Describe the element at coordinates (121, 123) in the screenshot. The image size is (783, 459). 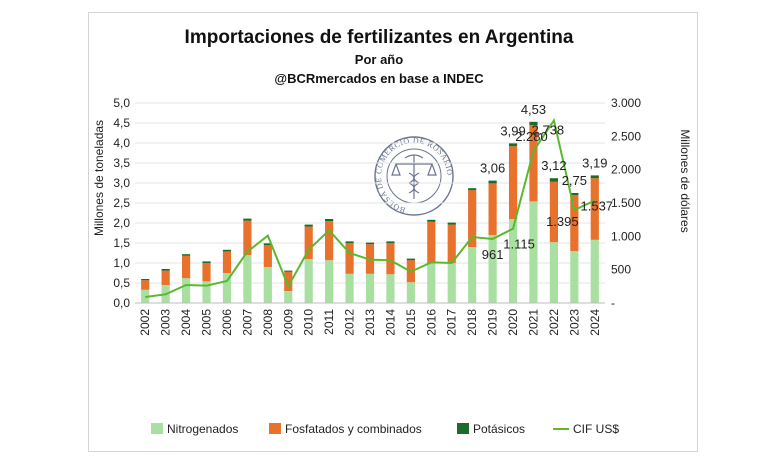
I see `y-tick-label: 4,5` at that location.